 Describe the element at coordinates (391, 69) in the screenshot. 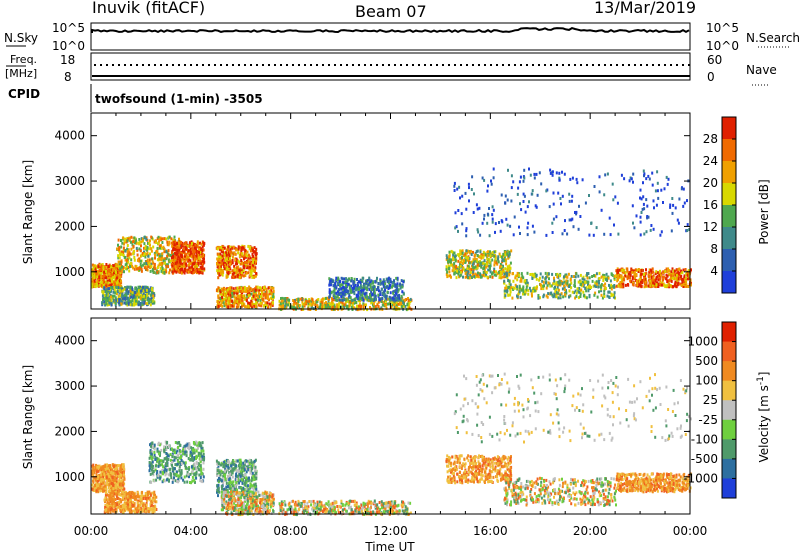

I see `freq-panel: Freq. [MHz] 18 8 60 0 Nave` at that location.